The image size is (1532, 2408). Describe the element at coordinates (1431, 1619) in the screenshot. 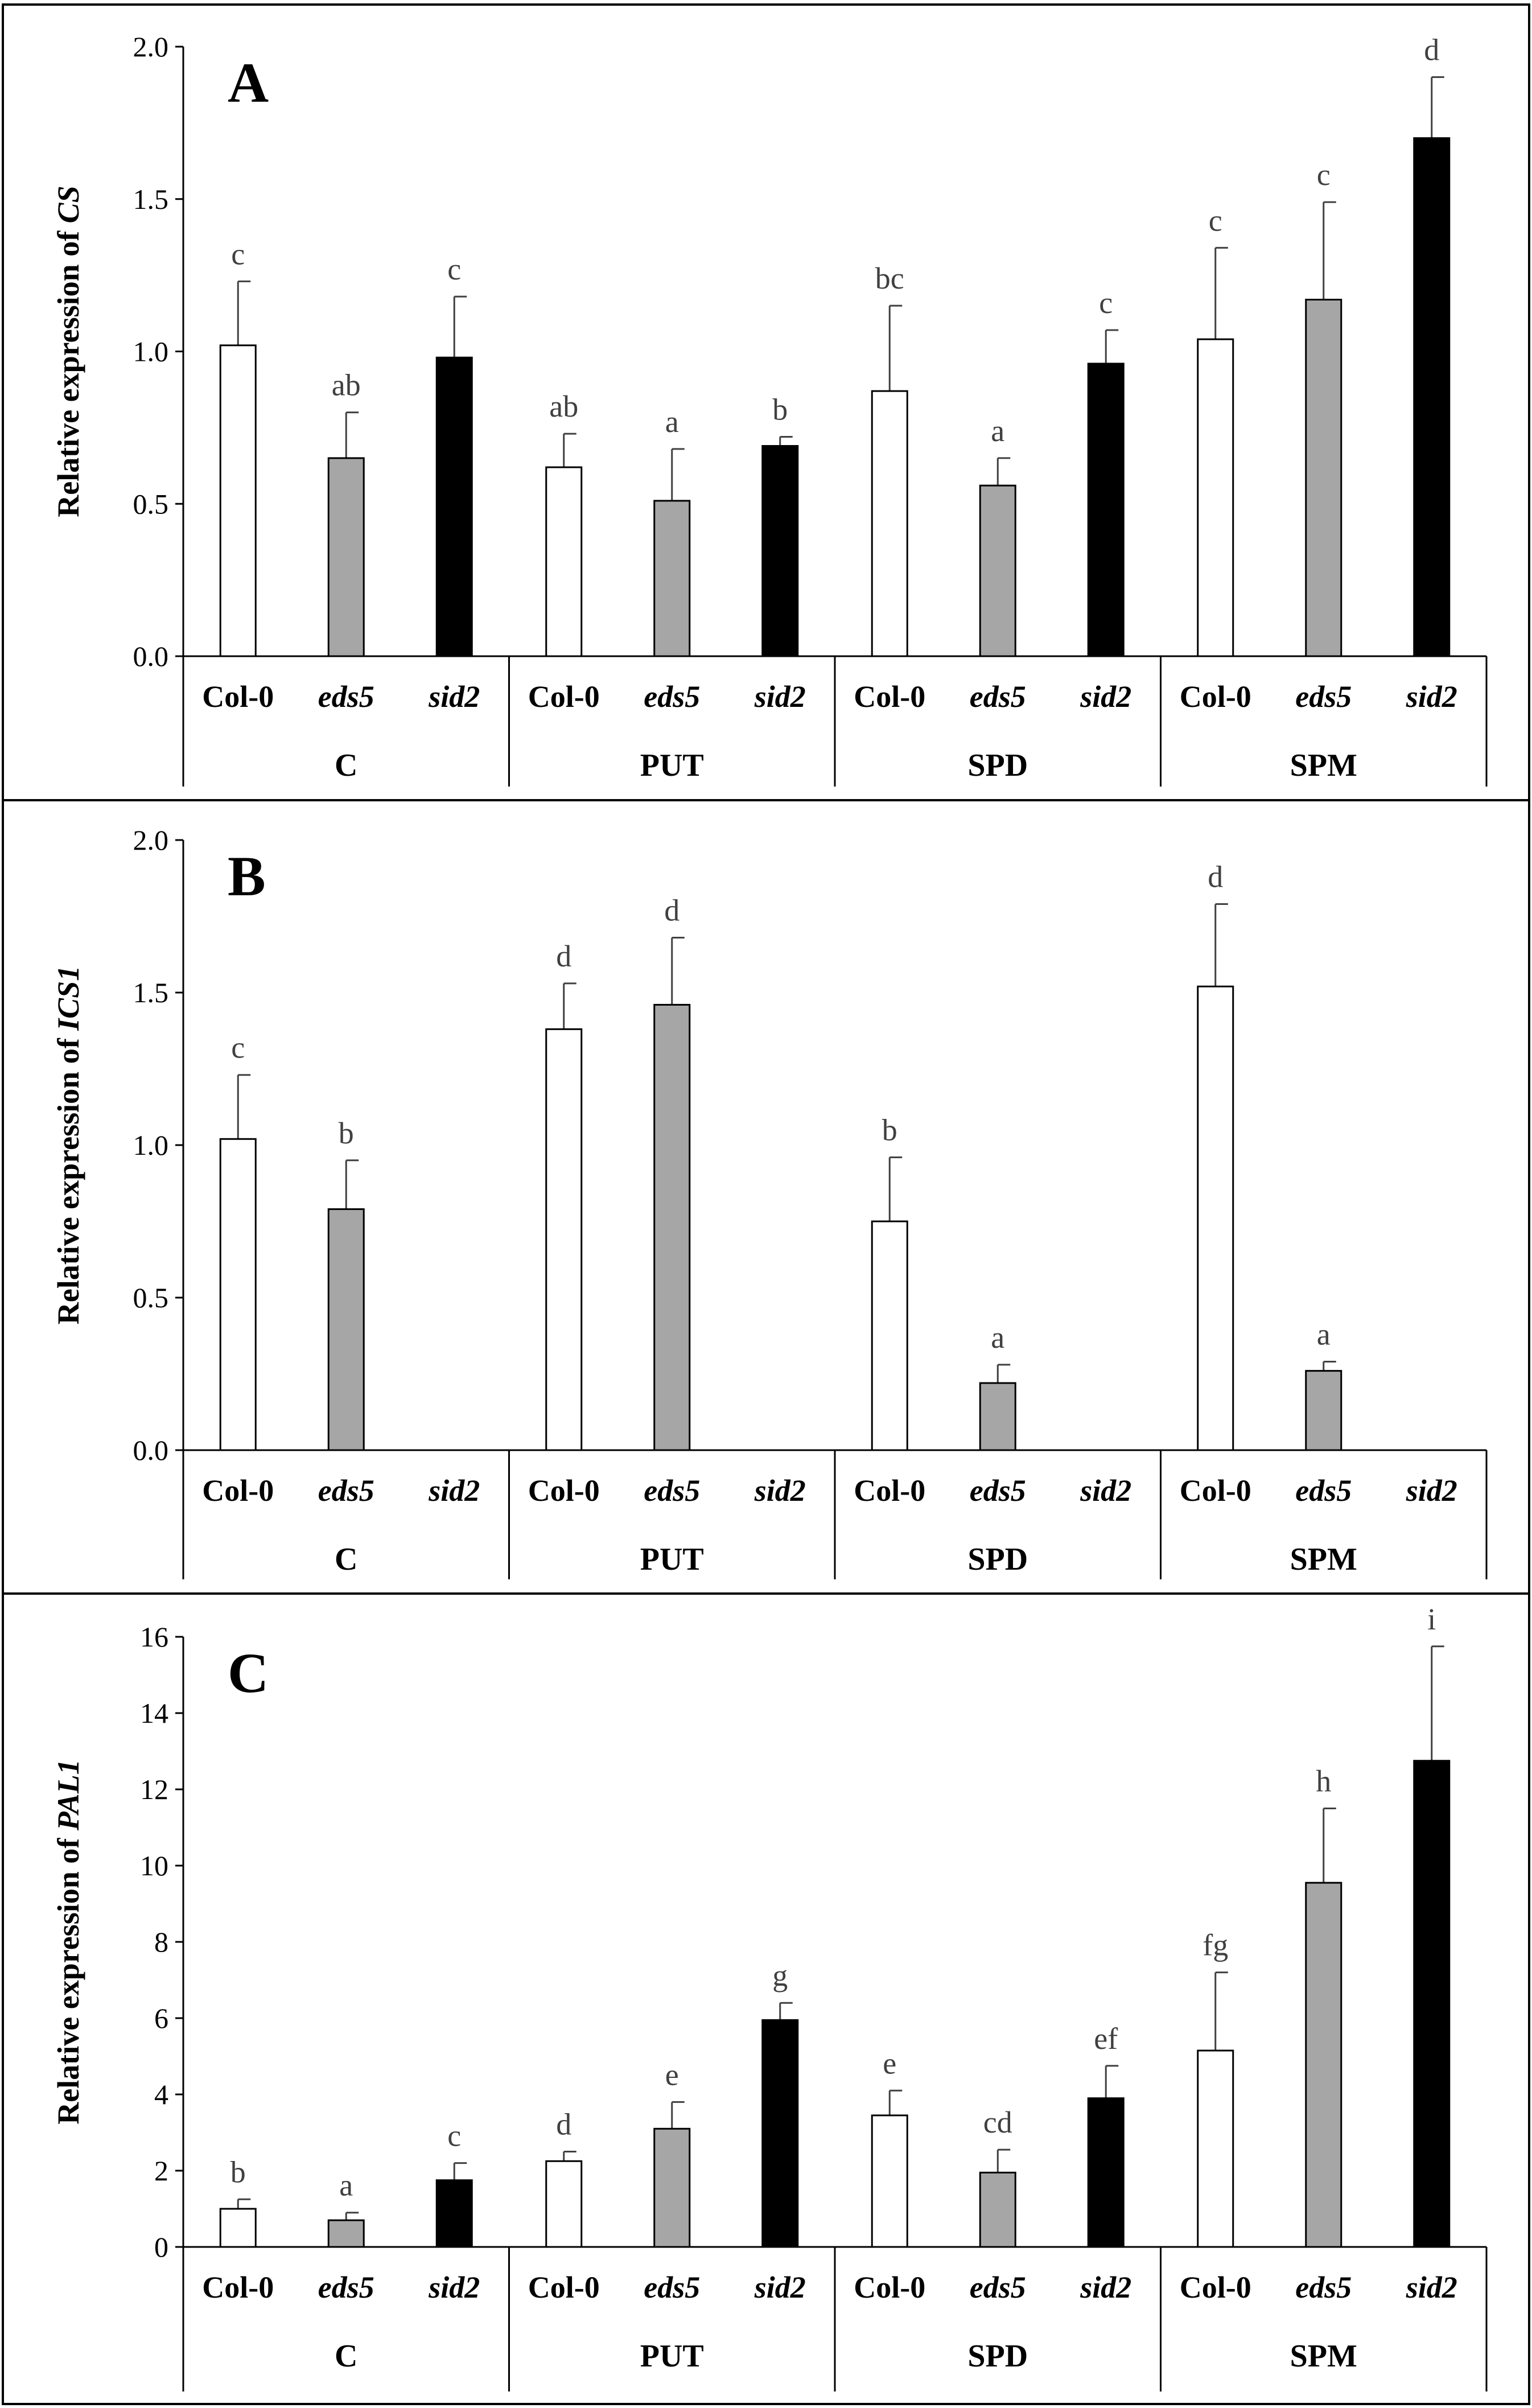

I see `significance-letter: i` at that location.